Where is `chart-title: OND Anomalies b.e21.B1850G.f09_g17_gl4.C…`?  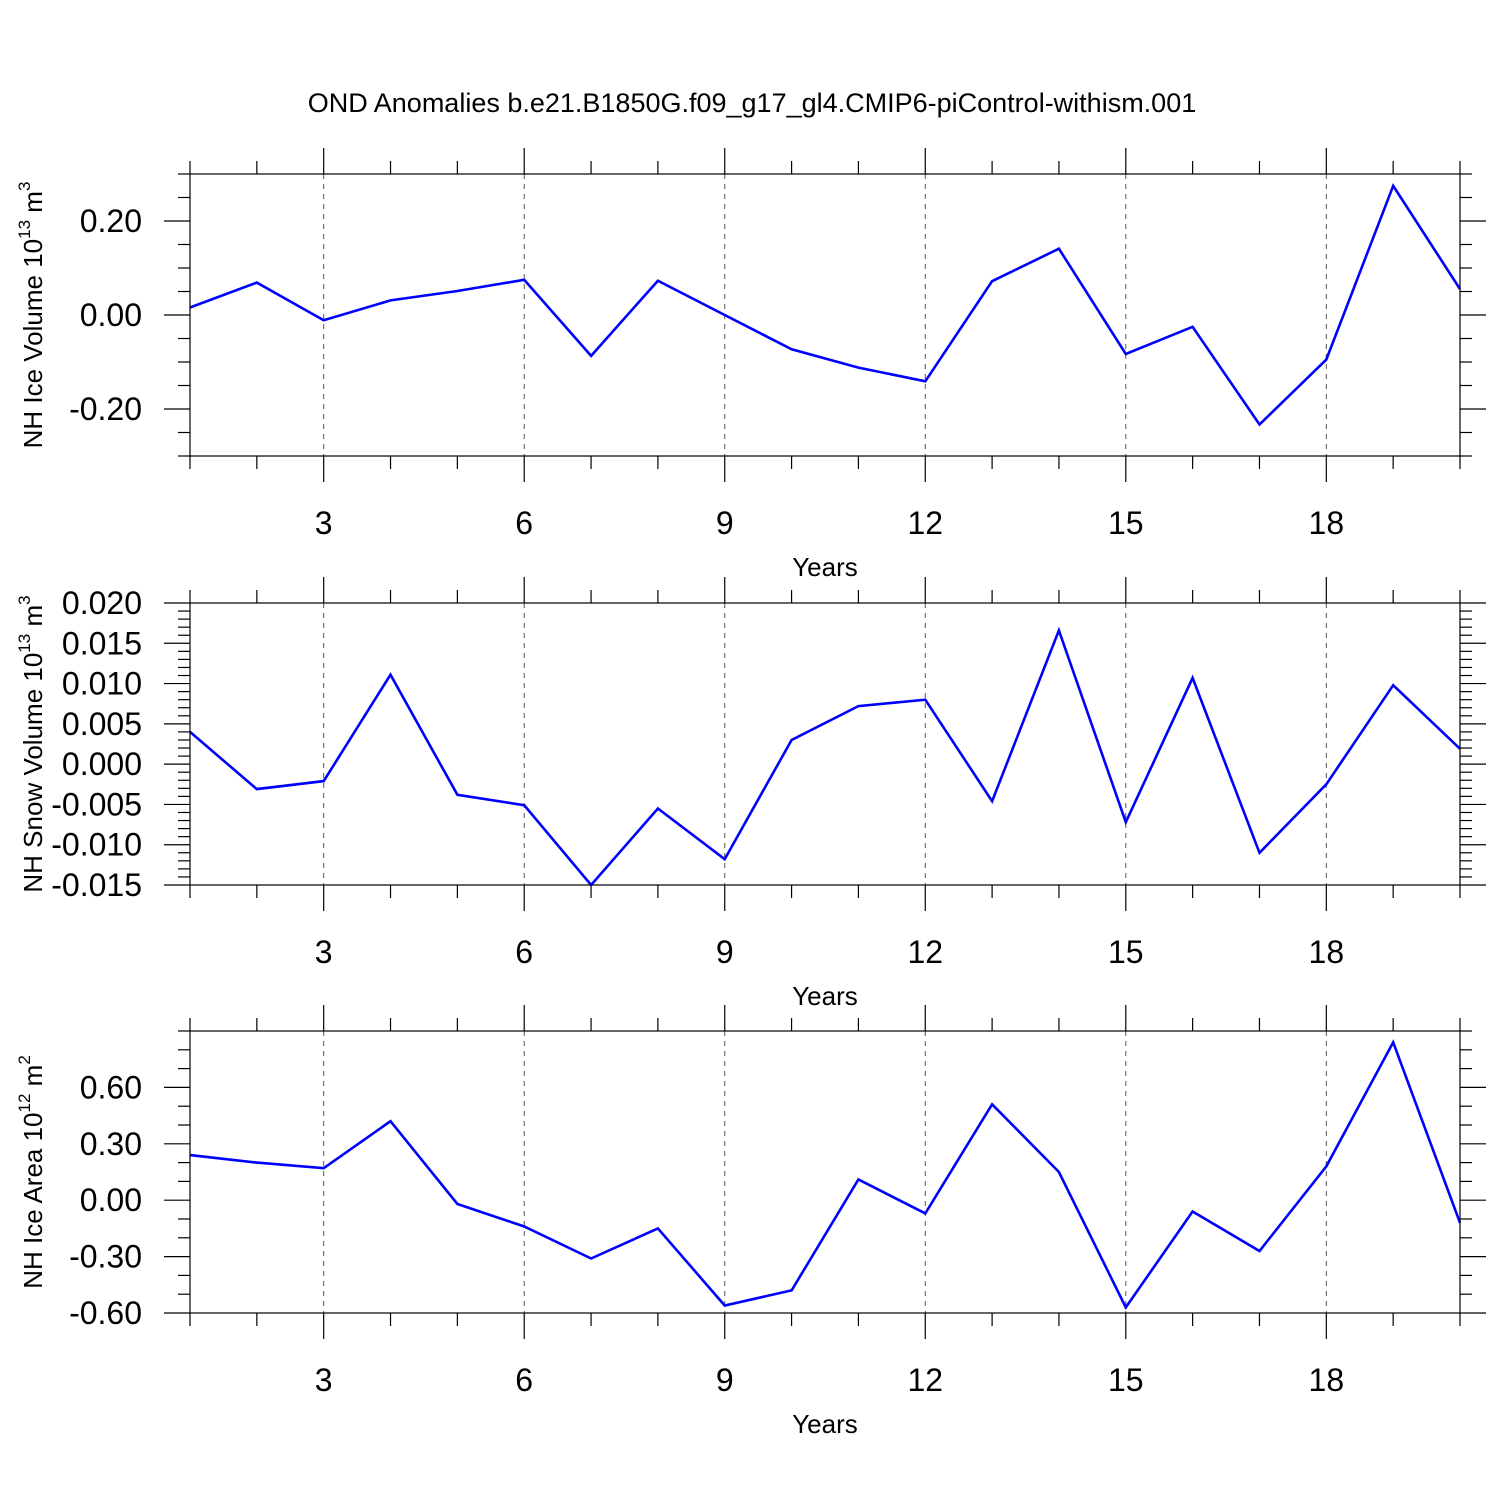
chart-title: OND Anomalies b.e21.B1850G.f09_g17_gl4.C… is located at coordinates (752, 103).